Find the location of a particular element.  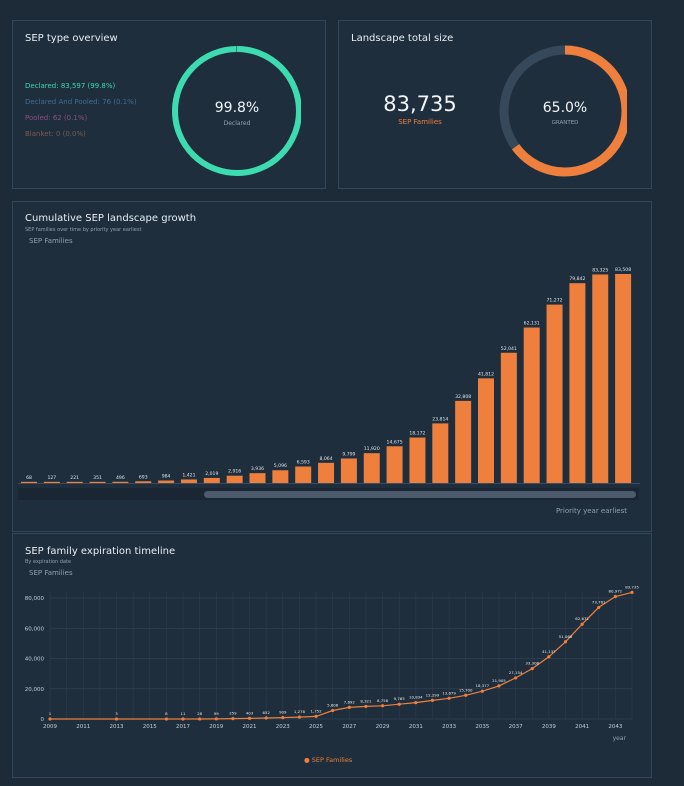

point-label: 8 is located at coordinates (166, 713).